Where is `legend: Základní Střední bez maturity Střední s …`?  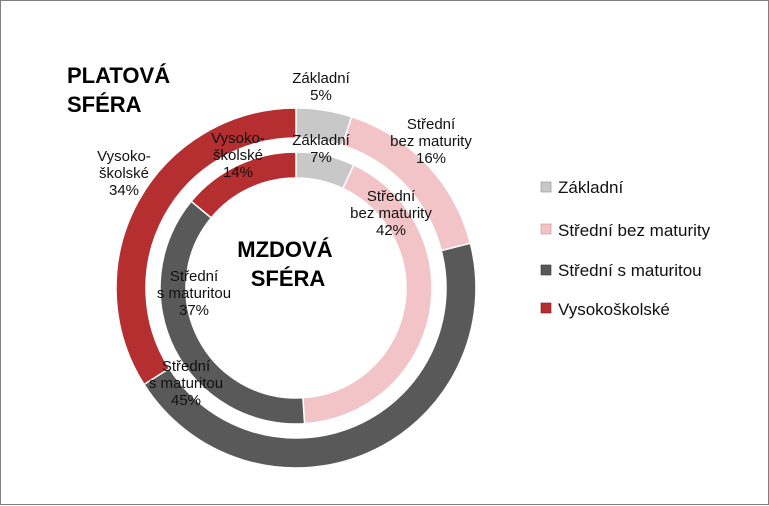
legend: Základní Střední bez maturity Střední s … is located at coordinates (625, 248).